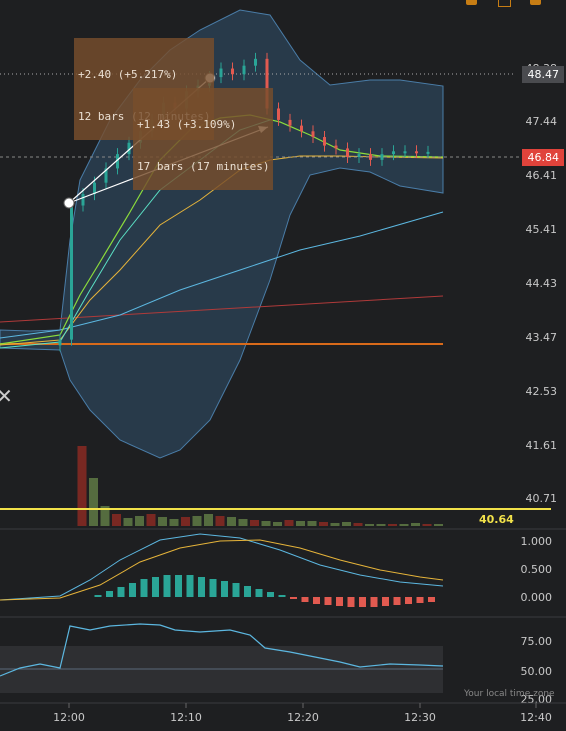 The width and height of the screenshot is (566, 731). What do you see at coordinates (420, 717) in the screenshot?
I see `time-tick-label: 12:30` at bounding box center [420, 717].